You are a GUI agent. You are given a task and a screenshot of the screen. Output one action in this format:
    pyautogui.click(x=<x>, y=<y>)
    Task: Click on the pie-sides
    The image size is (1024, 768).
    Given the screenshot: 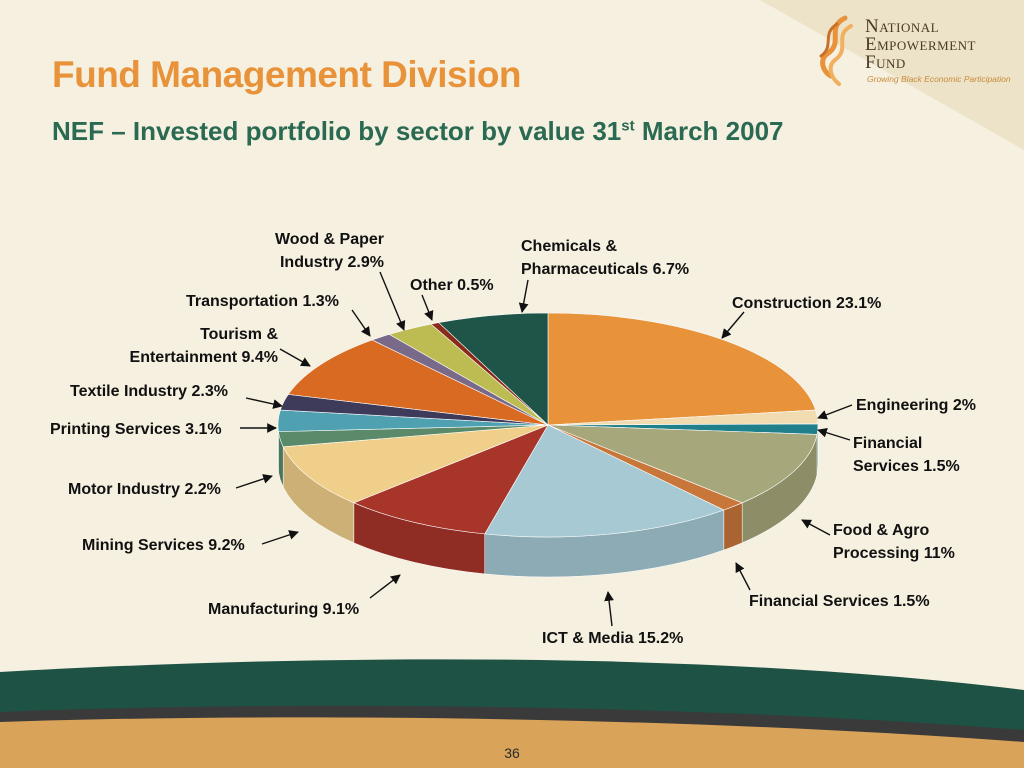 What is the action you would take?
    pyautogui.click(x=548, y=501)
    